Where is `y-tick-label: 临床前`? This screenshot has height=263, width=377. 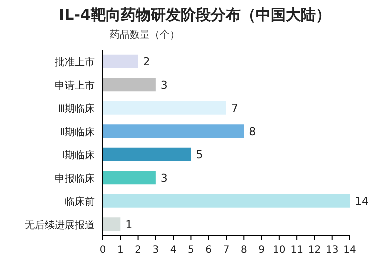 y-tick-label: 临床前 is located at coordinates (80, 202).